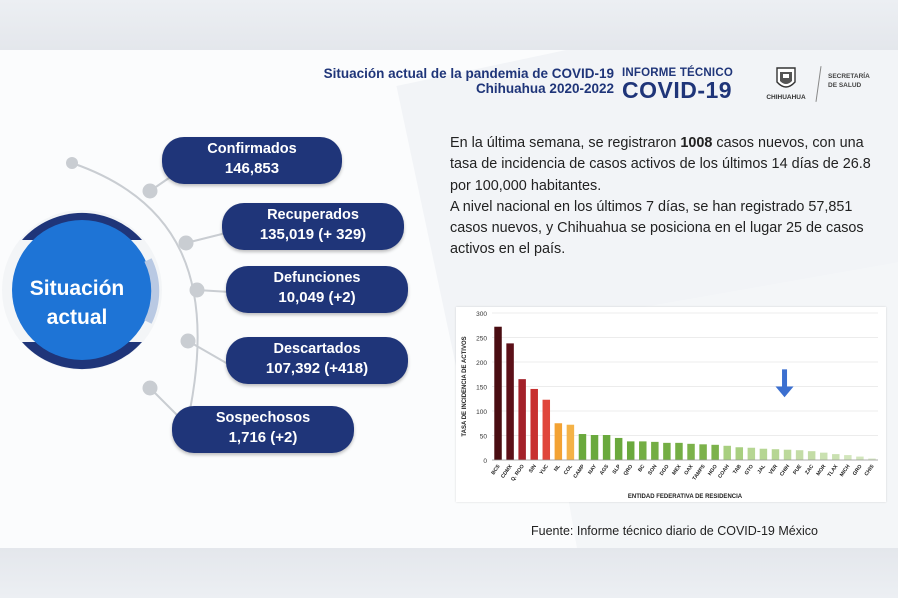 This screenshot has width=898, height=598. What do you see at coordinates (749, 470) in the screenshot?
I see `x-tick-label: GTO` at bounding box center [749, 470].